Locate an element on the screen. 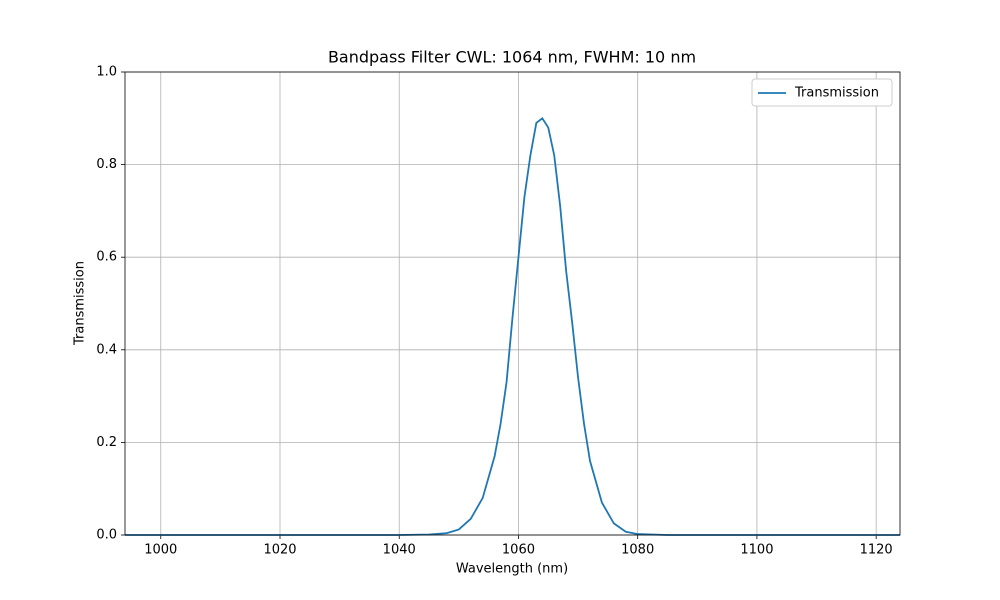  x-tick-label: 1060 is located at coordinates (518, 550).